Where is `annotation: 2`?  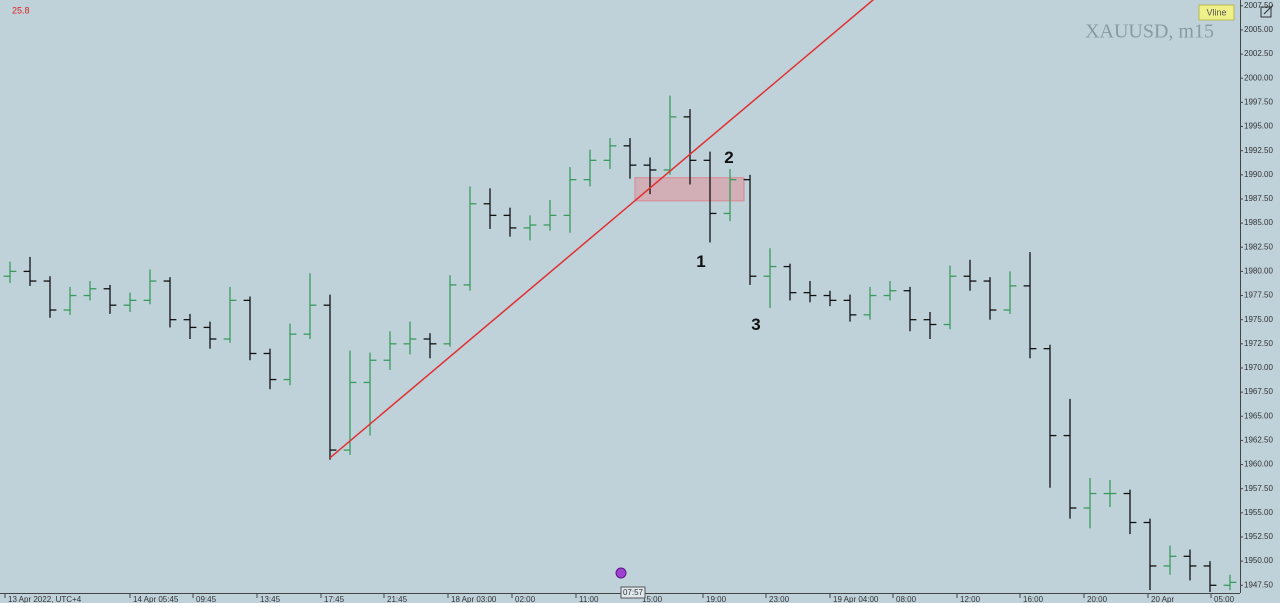
annotation: 2 is located at coordinates (728, 157).